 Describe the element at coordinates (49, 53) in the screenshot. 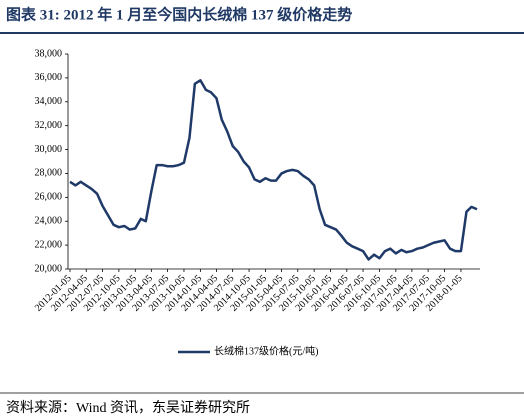

I see `y-tick-label: 38,000` at that location.